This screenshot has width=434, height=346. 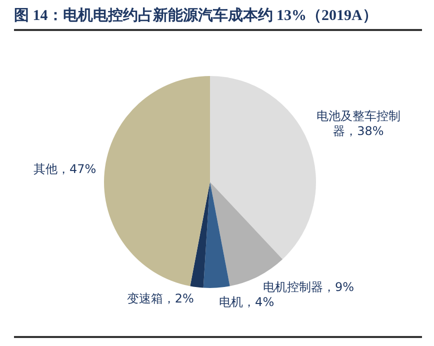 I want to click on slice-label: 电机控制器，9%, so click(x=308, y=287).